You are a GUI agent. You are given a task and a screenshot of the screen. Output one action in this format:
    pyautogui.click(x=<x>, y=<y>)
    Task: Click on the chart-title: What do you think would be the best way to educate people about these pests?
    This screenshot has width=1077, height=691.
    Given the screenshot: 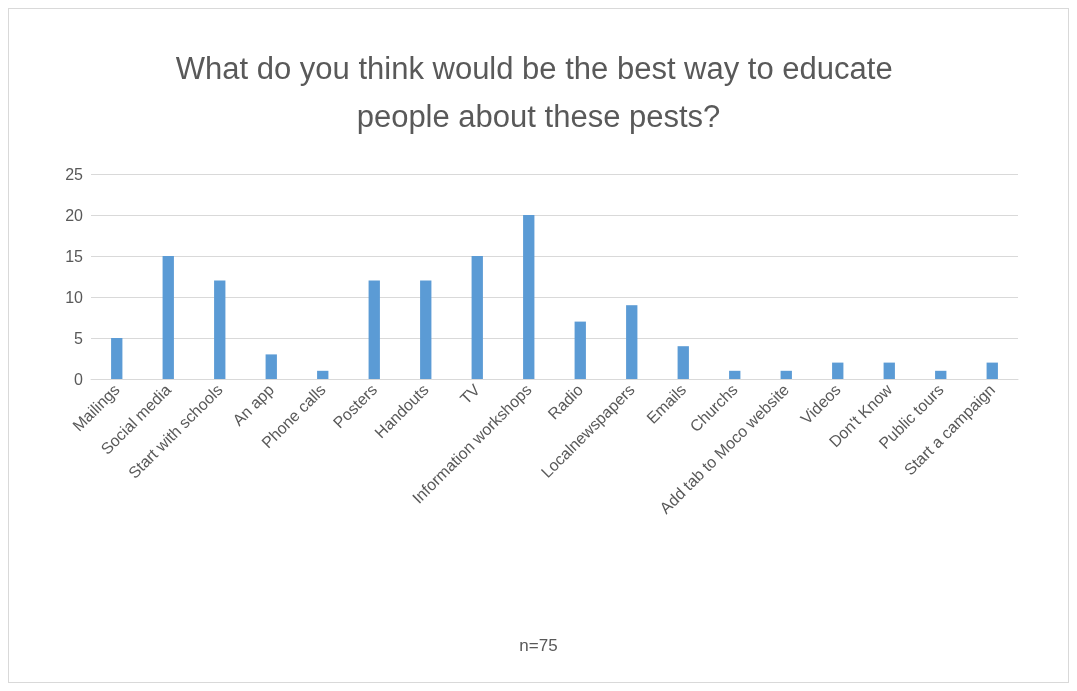 What is the action you would take?
    pyautogui.click(x=538, y=92)
    